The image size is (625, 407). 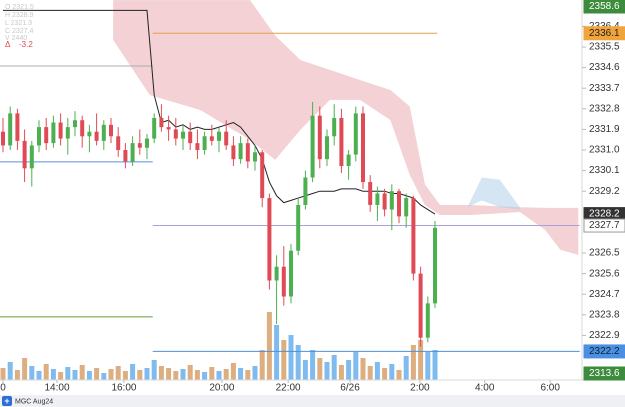 What do you see at coordinates (604, 129) in the screenshot?
I see `y-tick-label: 2331.9` at bounding box center [604, 129].